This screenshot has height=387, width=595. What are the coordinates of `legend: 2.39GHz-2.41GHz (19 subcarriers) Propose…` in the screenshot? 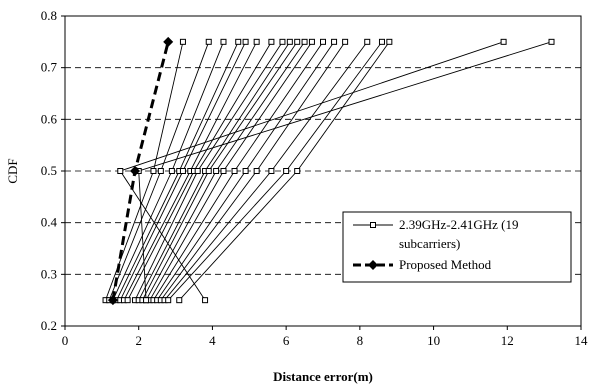 It's located at (457, 247).